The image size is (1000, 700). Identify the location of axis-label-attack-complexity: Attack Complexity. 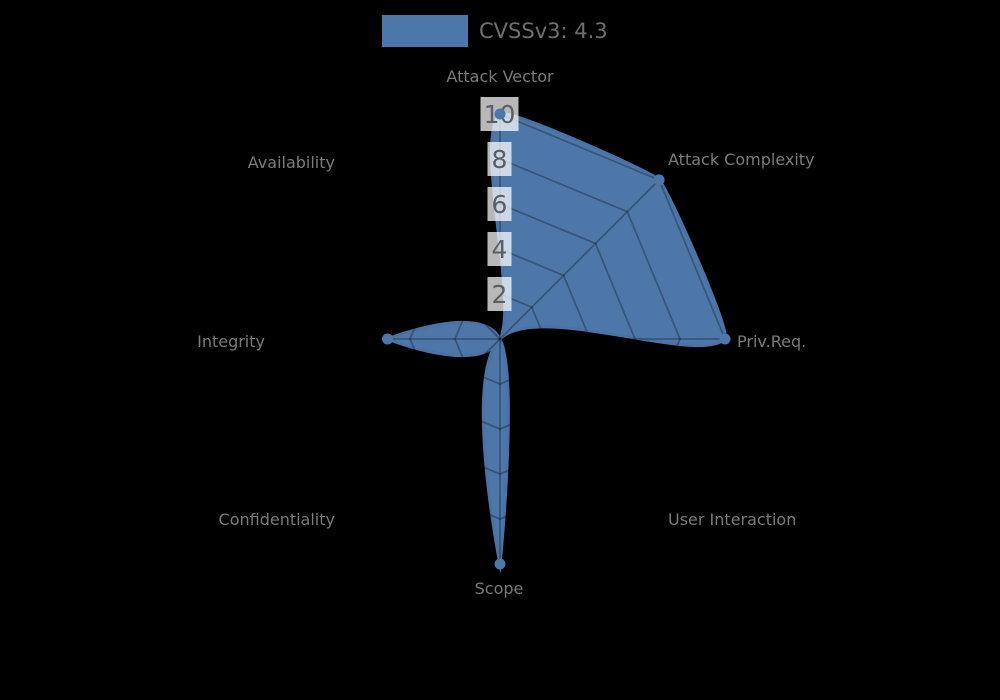
(741, 159).